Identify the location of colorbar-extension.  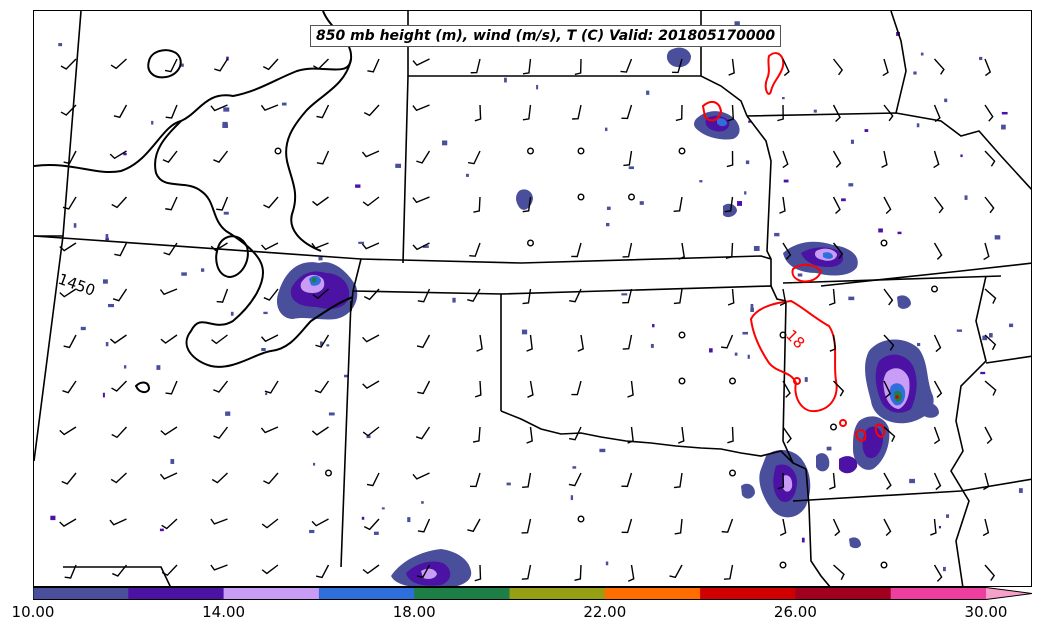
(1009, 593).